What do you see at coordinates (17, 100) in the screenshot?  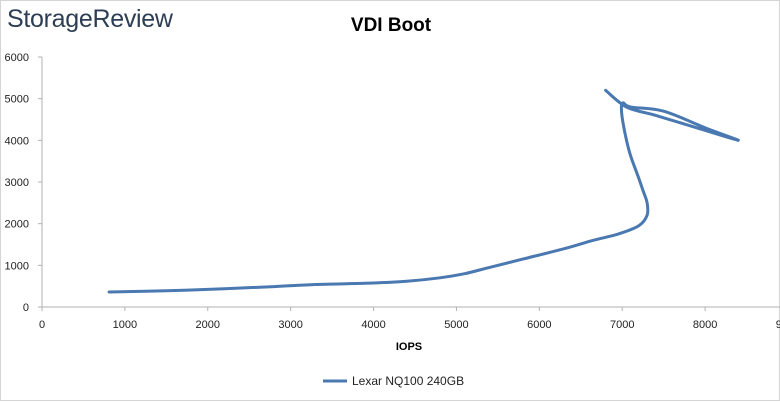 I see `y-tick-label: 5000` at bounding box center [17, 100].